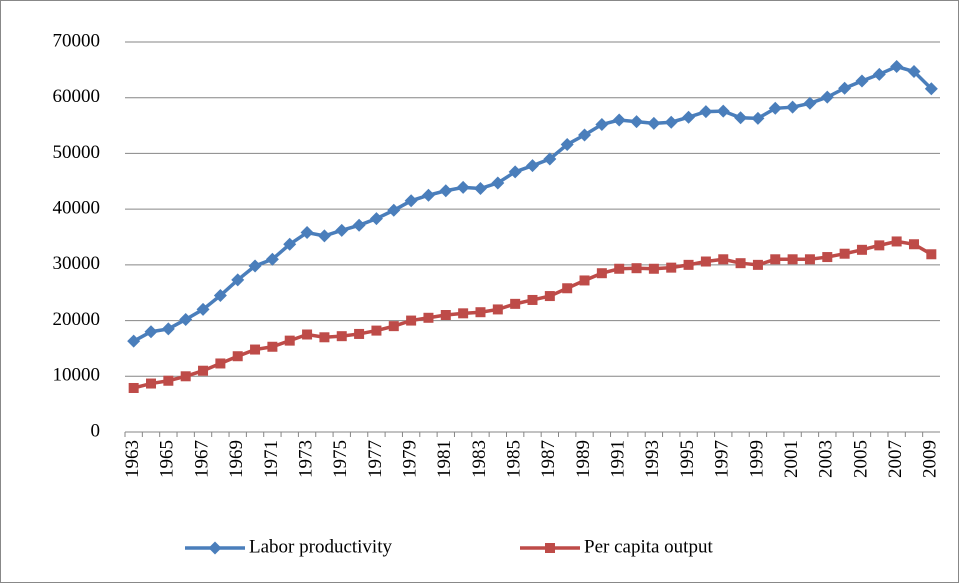 The width and height of the screenshot is (959, 583). I want to click on x-tick-label: 2001, so click(791, 459).